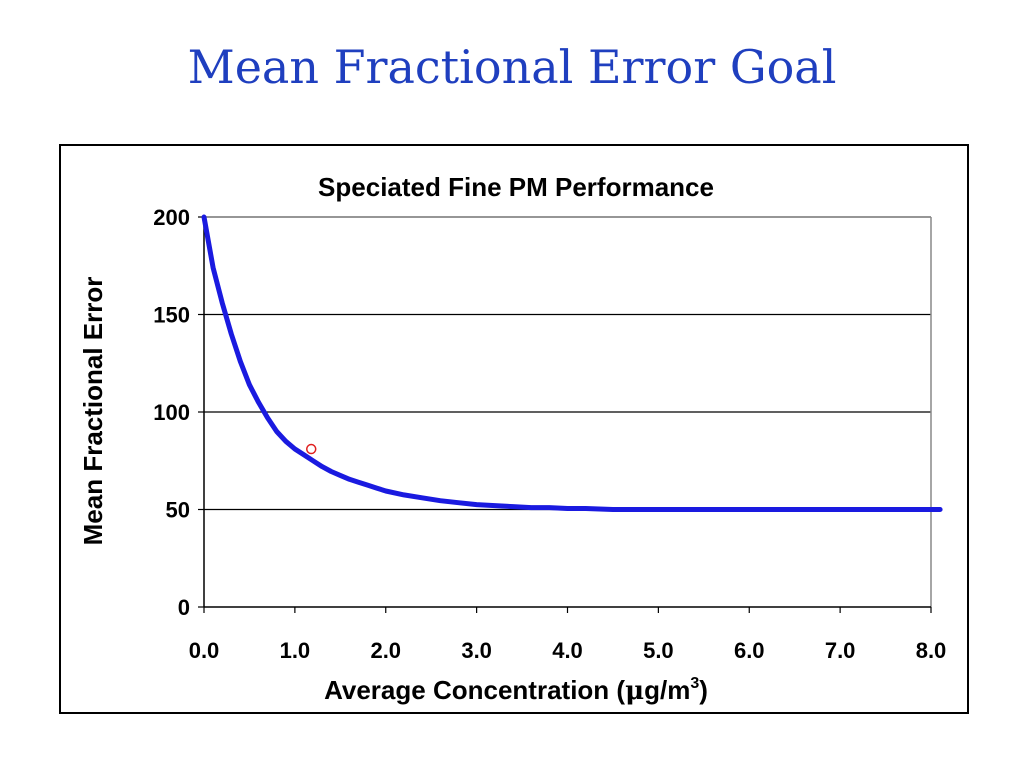 This screenshot has height=768, width=1024. I want to click on x-tick-label-1.0: 1.0, so click(295, 650).